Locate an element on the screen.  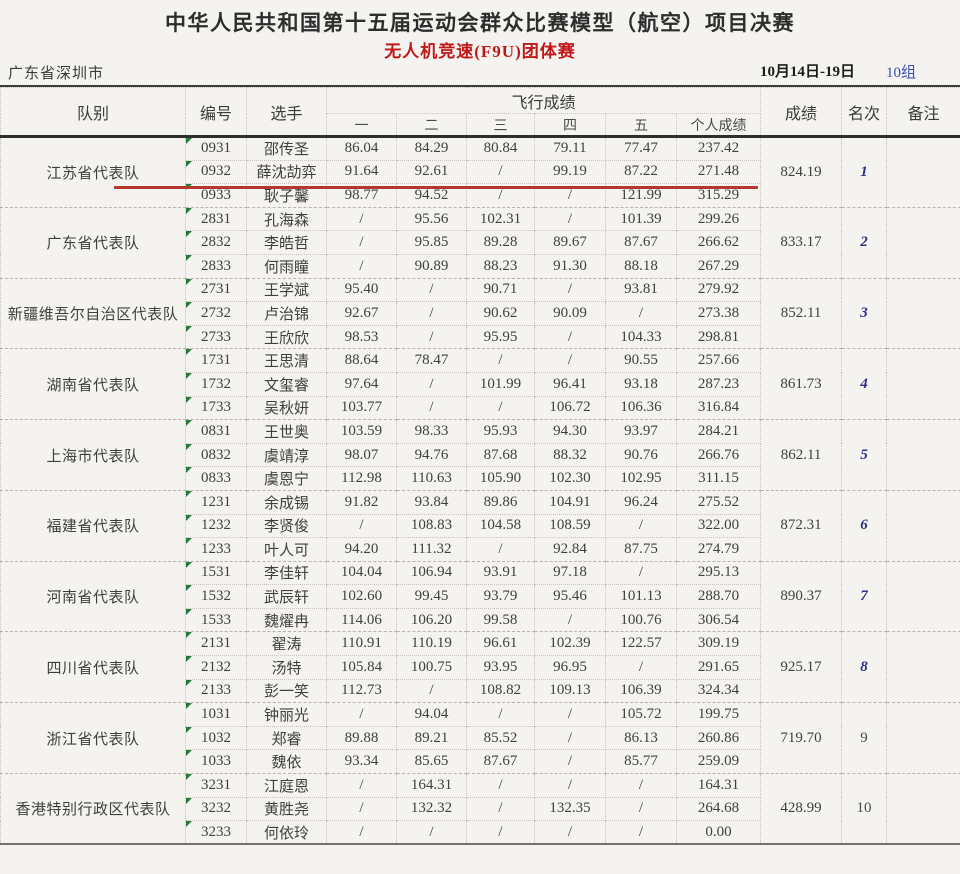
round-3-cell: 90.71 is located at coordinates (500, 290).